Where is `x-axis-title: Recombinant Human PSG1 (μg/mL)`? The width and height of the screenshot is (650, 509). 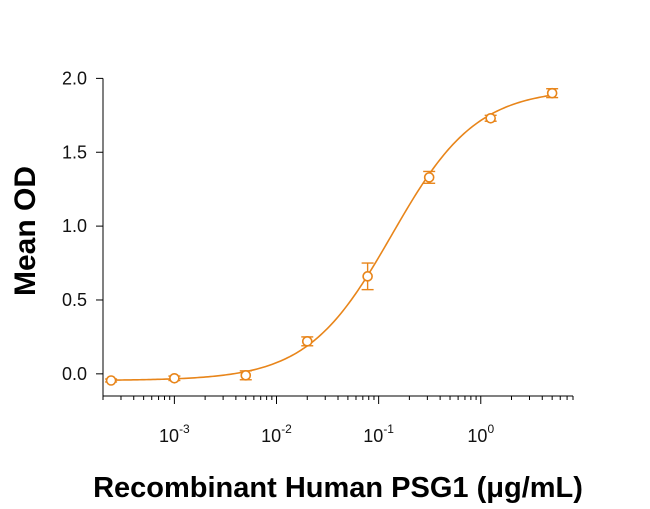 x-axis-title: Recombinant Human PSG1 (μg/mL) is located at coordinates (338, 488).